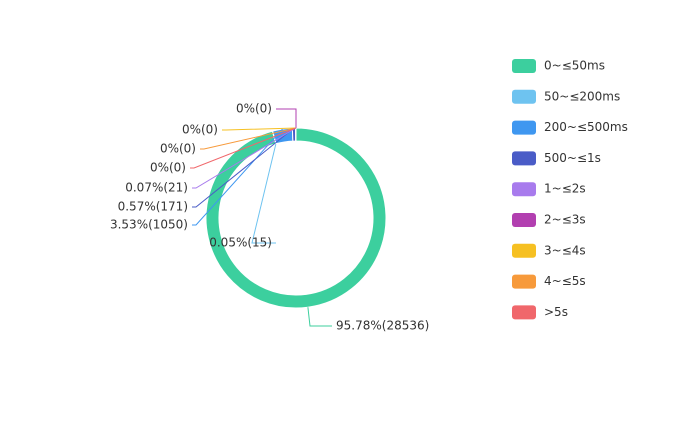  I want to click on legend-label: 500~≤1s, so click(572, 158).